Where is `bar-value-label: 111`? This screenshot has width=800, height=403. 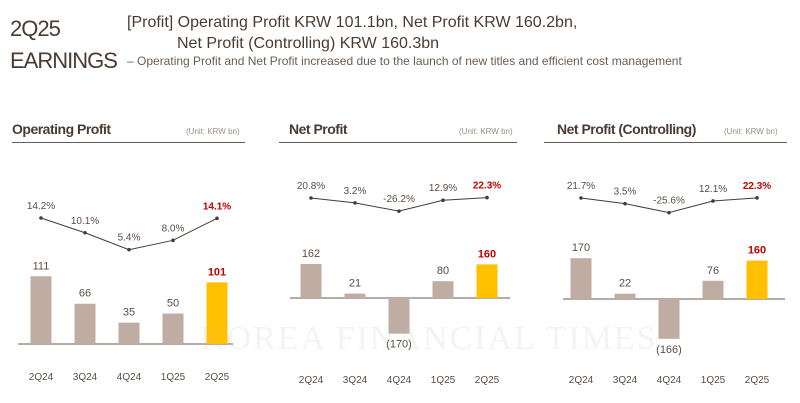
bar-value-label: 111 is located at coordinates (41, 266).